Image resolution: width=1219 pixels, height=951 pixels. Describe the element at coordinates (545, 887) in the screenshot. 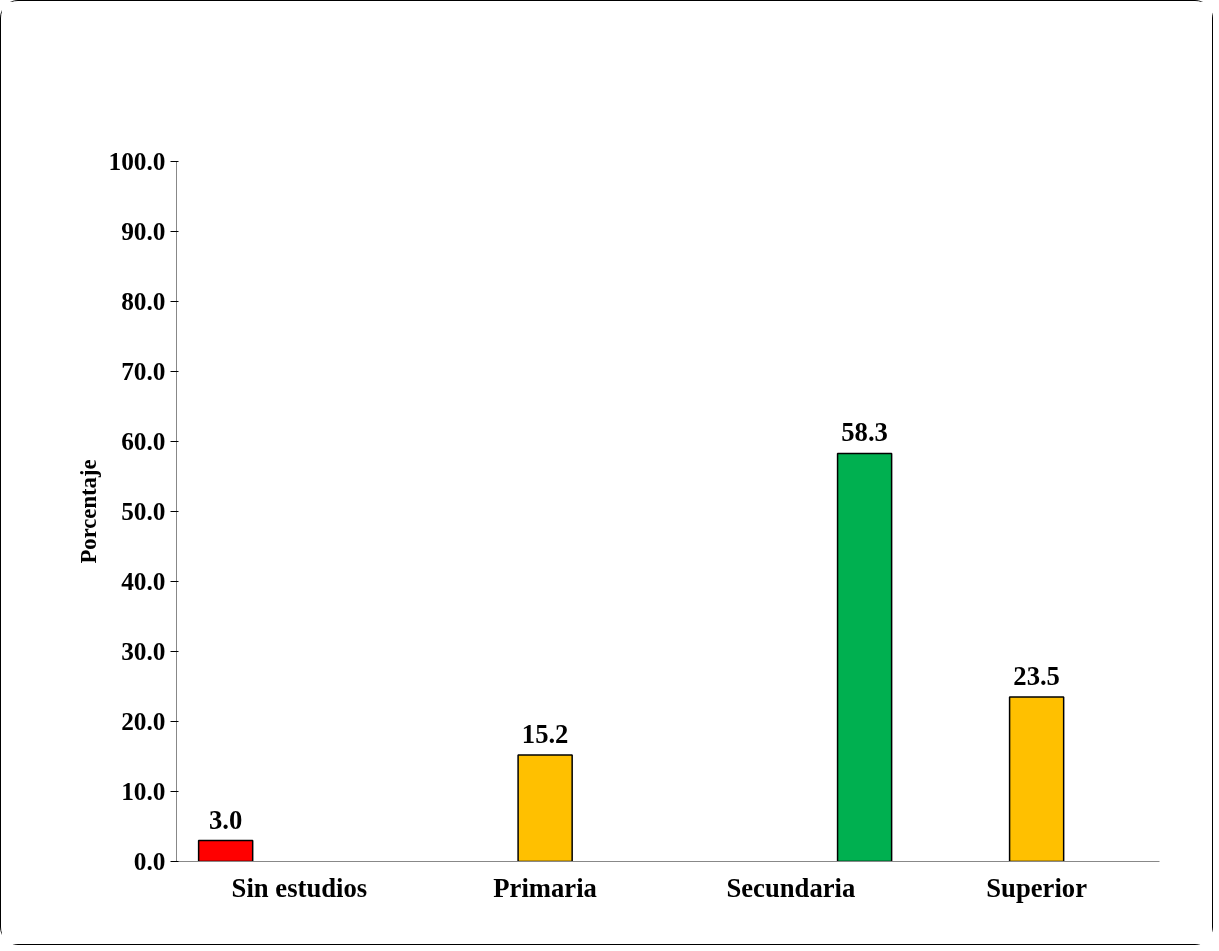

I see `x-tick-label: Primaria` at that location.